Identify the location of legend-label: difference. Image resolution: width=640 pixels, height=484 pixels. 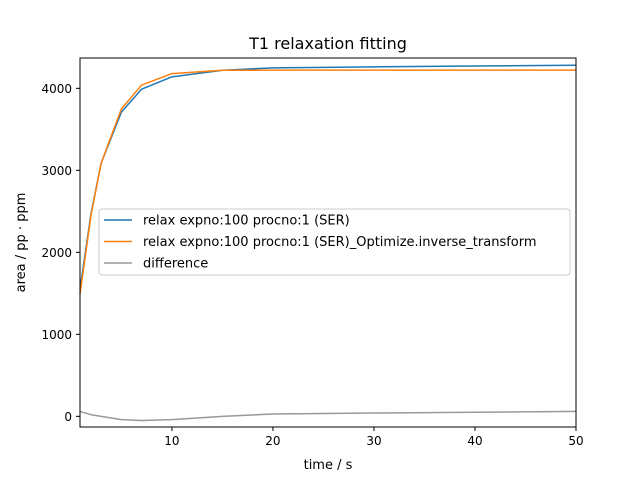
(175, 264).